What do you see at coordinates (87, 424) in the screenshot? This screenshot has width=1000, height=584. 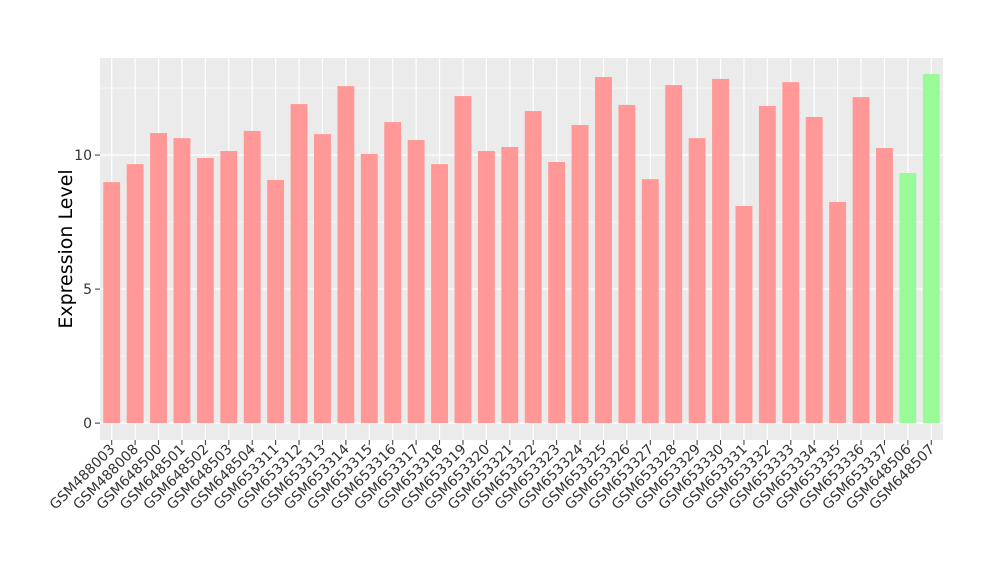 I see `y-tick-label: 0` at bounding box center [87, 424].